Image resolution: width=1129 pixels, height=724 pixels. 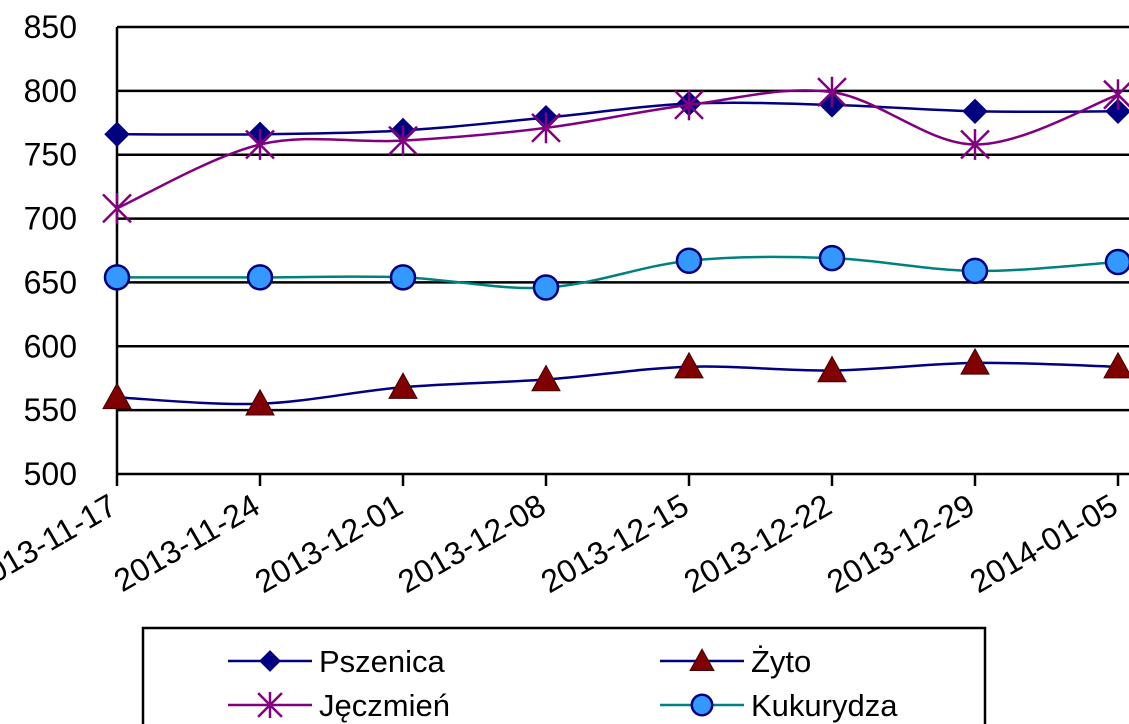 I want to click on series-kukurydza, so click(x=616, y=272).